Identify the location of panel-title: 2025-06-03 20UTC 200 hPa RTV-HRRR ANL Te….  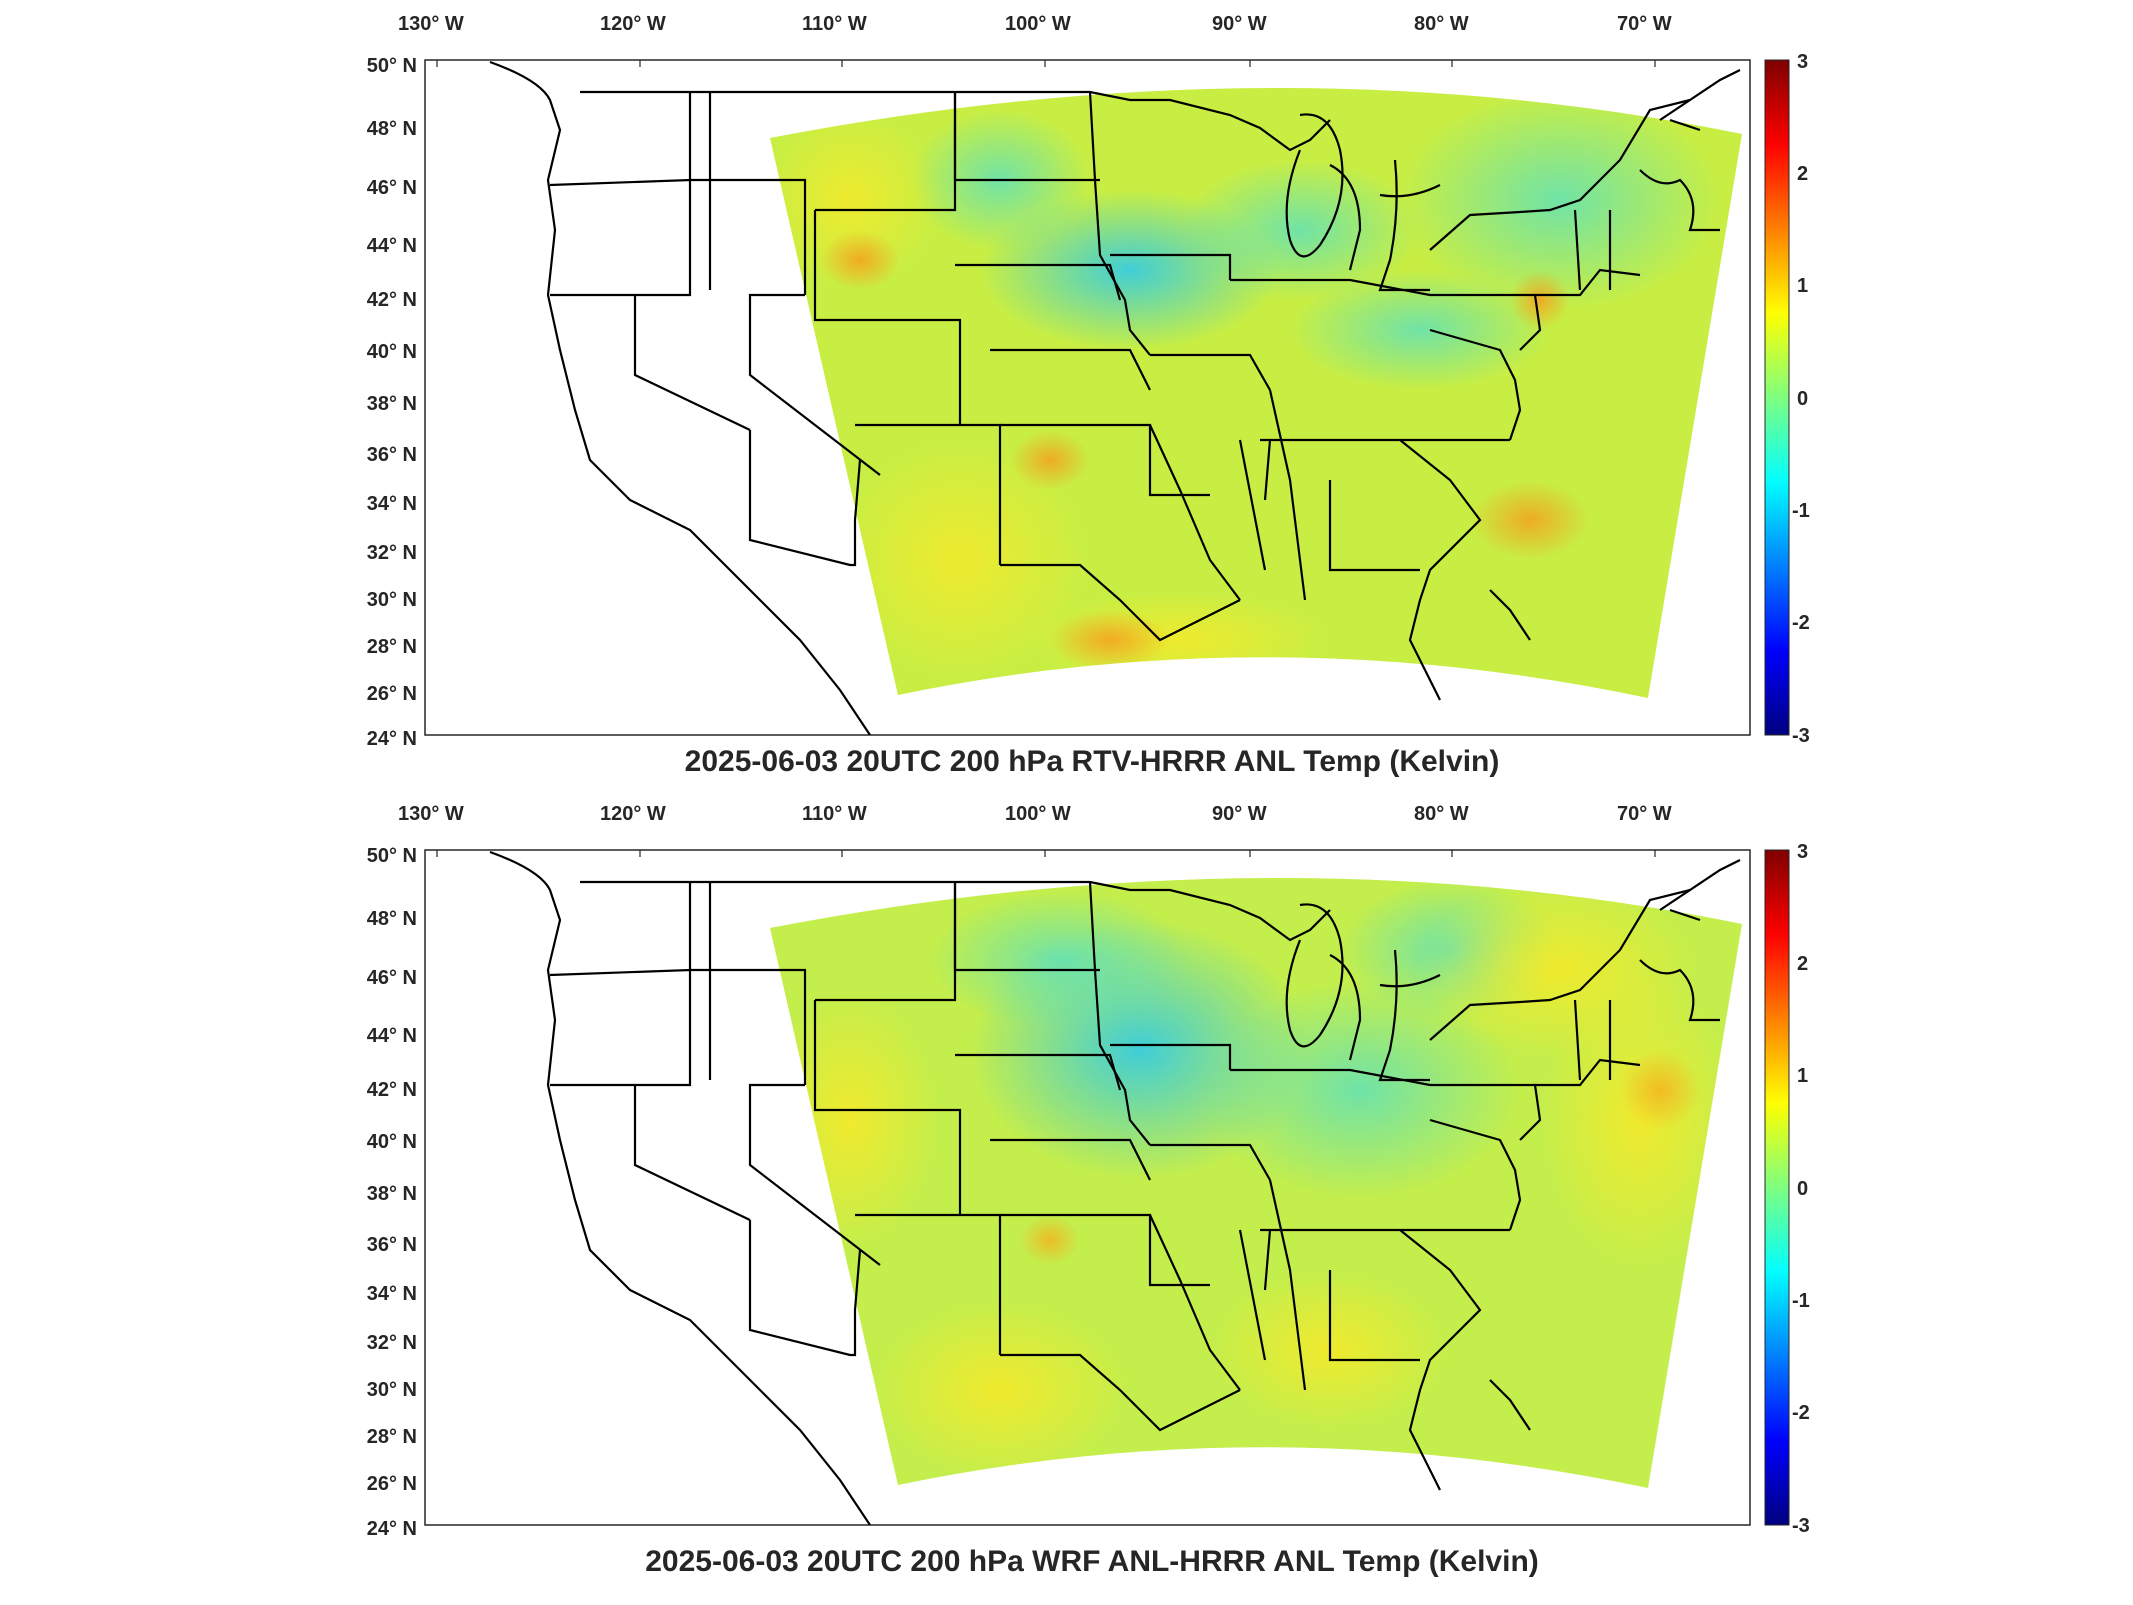
(1092, 761).